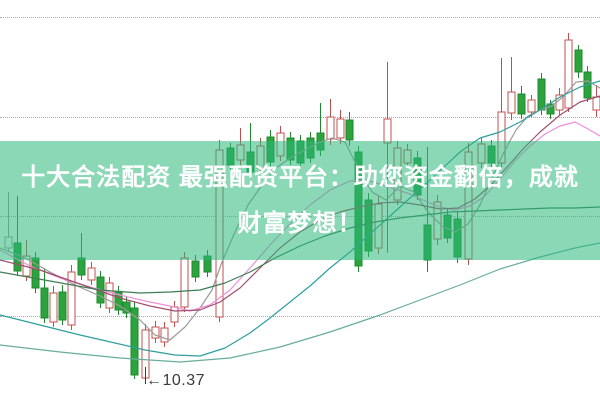 Image resolution: width=600 pixels, height=401 pixels. I want to click on low-price-value: 10.37, so click(184, 380).